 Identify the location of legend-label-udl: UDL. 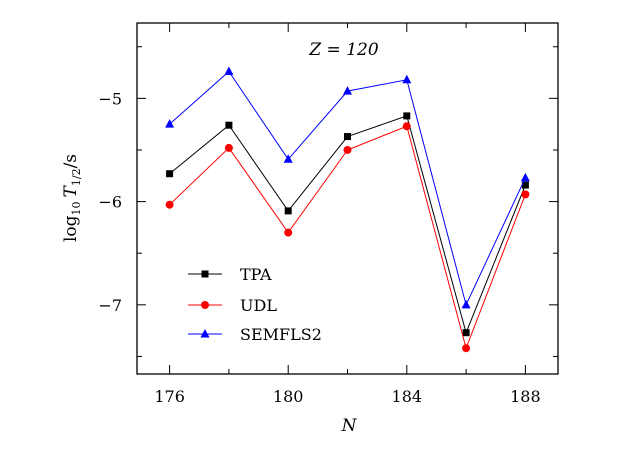
(258, 305).